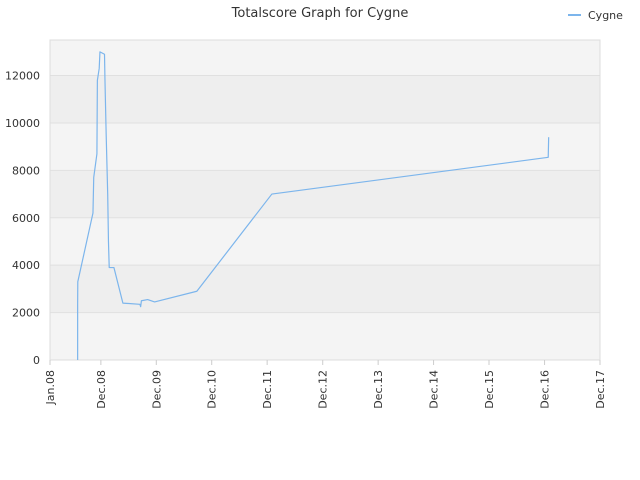 This screenshot has height=480, width=640. I want to click on legend: Cygne, so click(595, 15).